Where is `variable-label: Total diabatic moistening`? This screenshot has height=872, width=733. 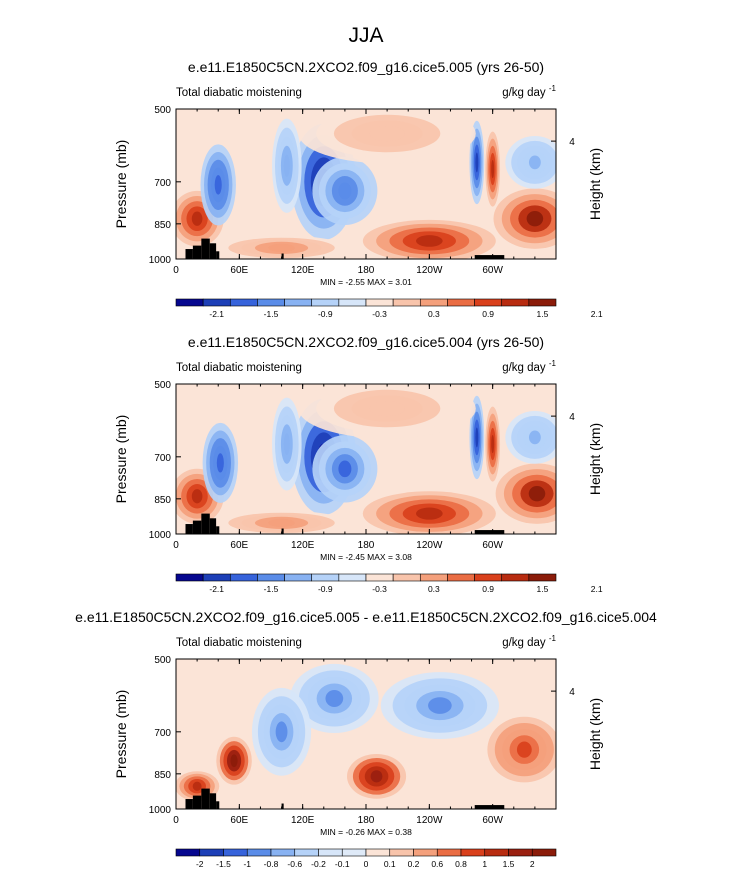
variable-label: Total diabatic moistening is located at coordinates (239, 93).